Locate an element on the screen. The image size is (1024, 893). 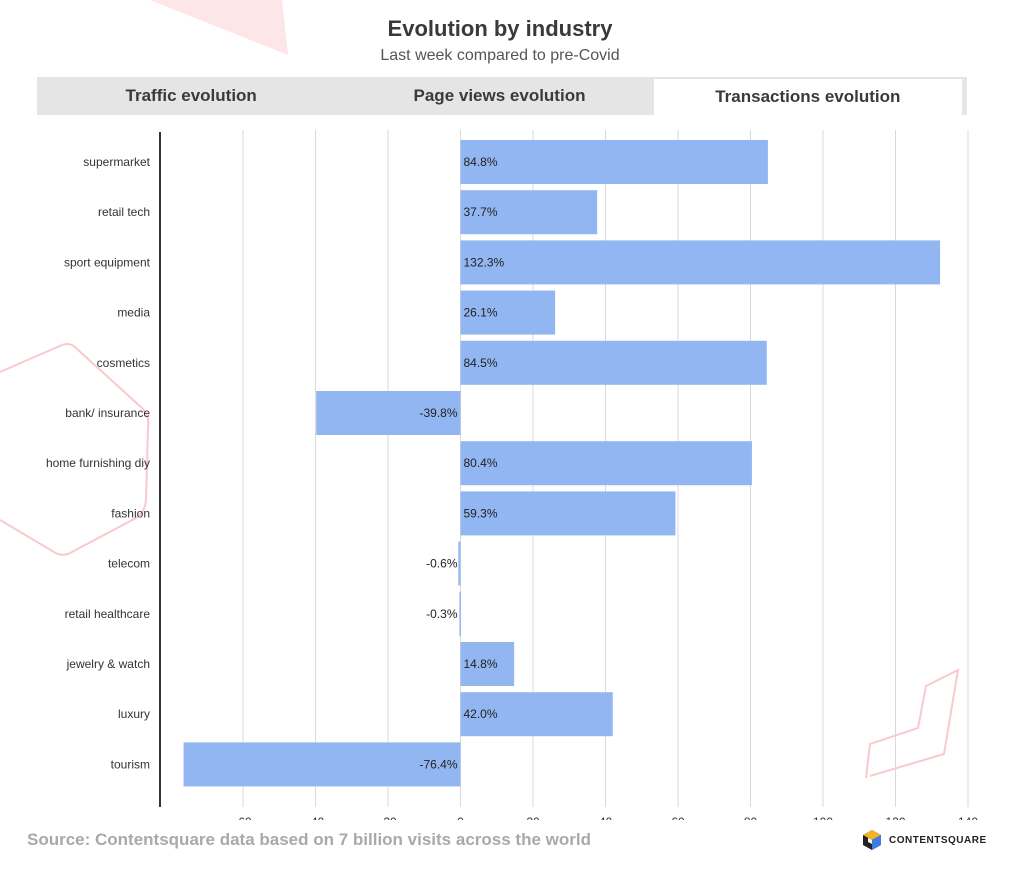
data-label: 26.1% is located at coordinates (481, 313).